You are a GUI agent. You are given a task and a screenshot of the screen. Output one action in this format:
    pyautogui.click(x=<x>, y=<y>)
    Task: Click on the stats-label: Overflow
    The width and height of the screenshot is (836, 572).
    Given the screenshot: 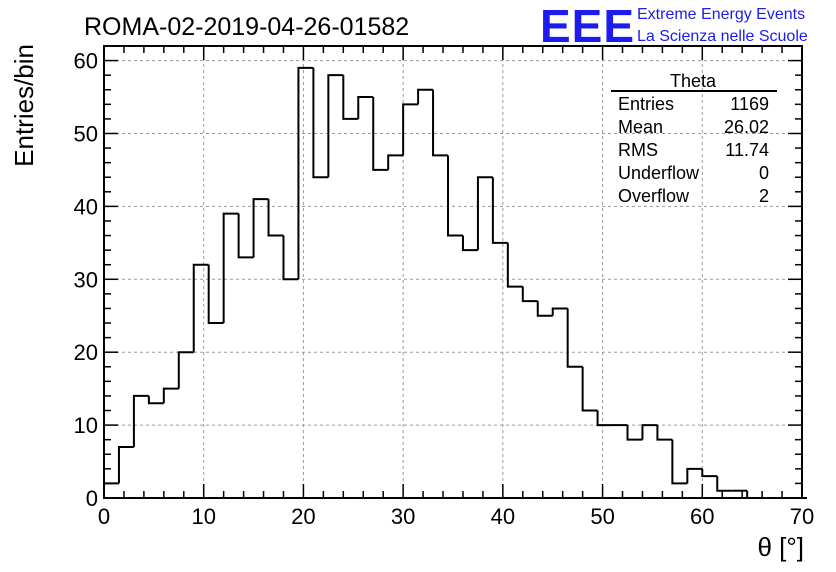 What is the action you would take?
    pyautogui.click(x=654, y=196)
    